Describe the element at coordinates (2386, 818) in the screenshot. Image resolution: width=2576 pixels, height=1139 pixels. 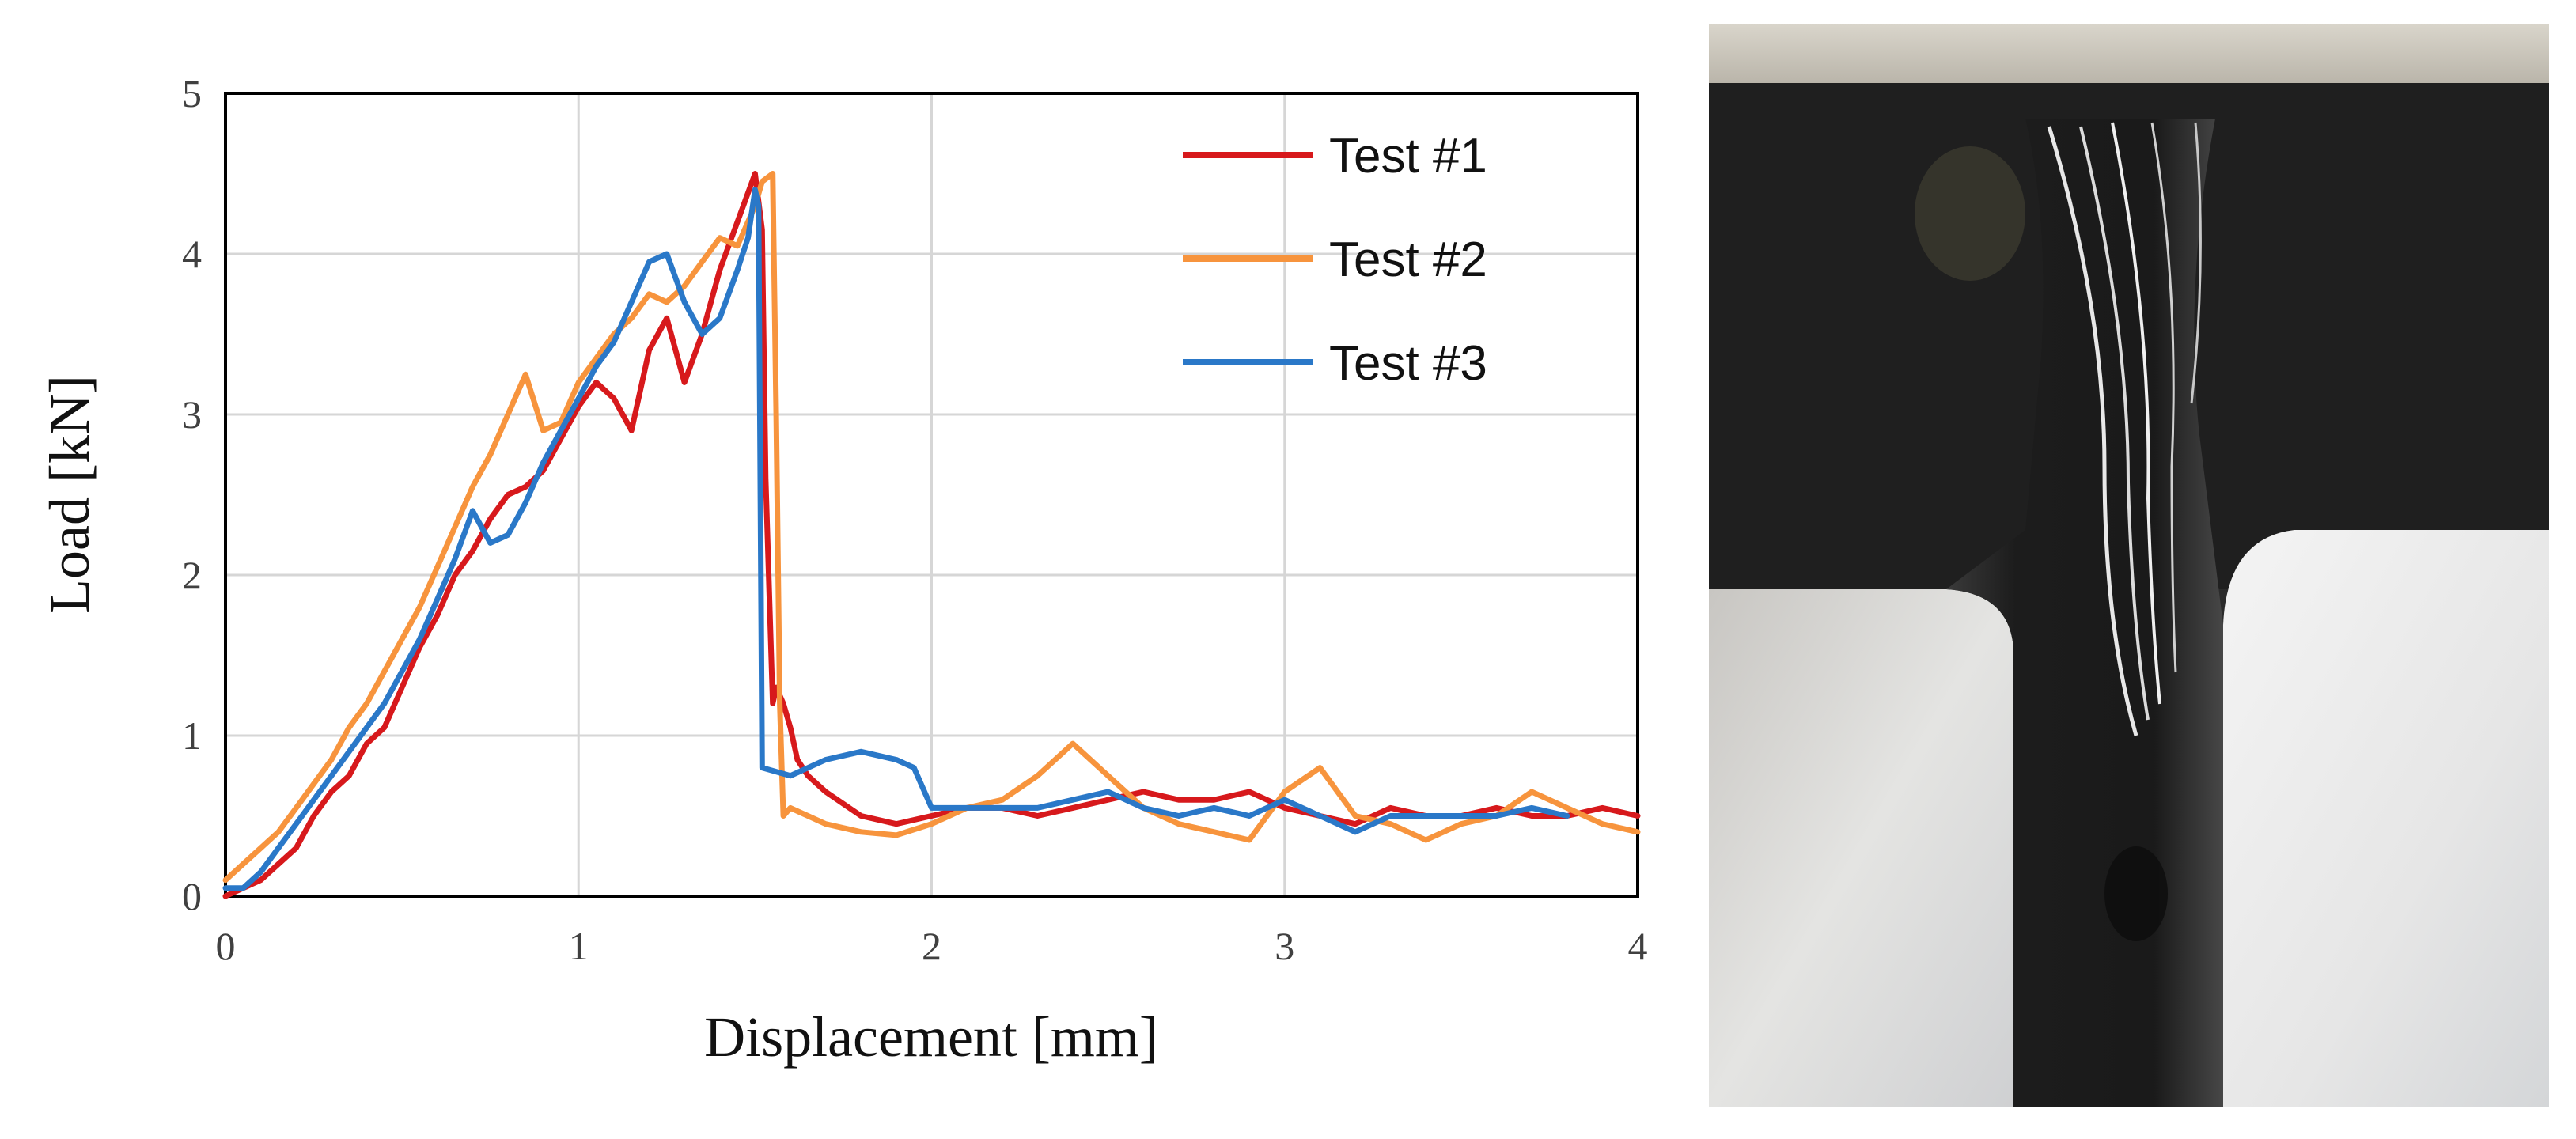
I see `right-floor` at that location.